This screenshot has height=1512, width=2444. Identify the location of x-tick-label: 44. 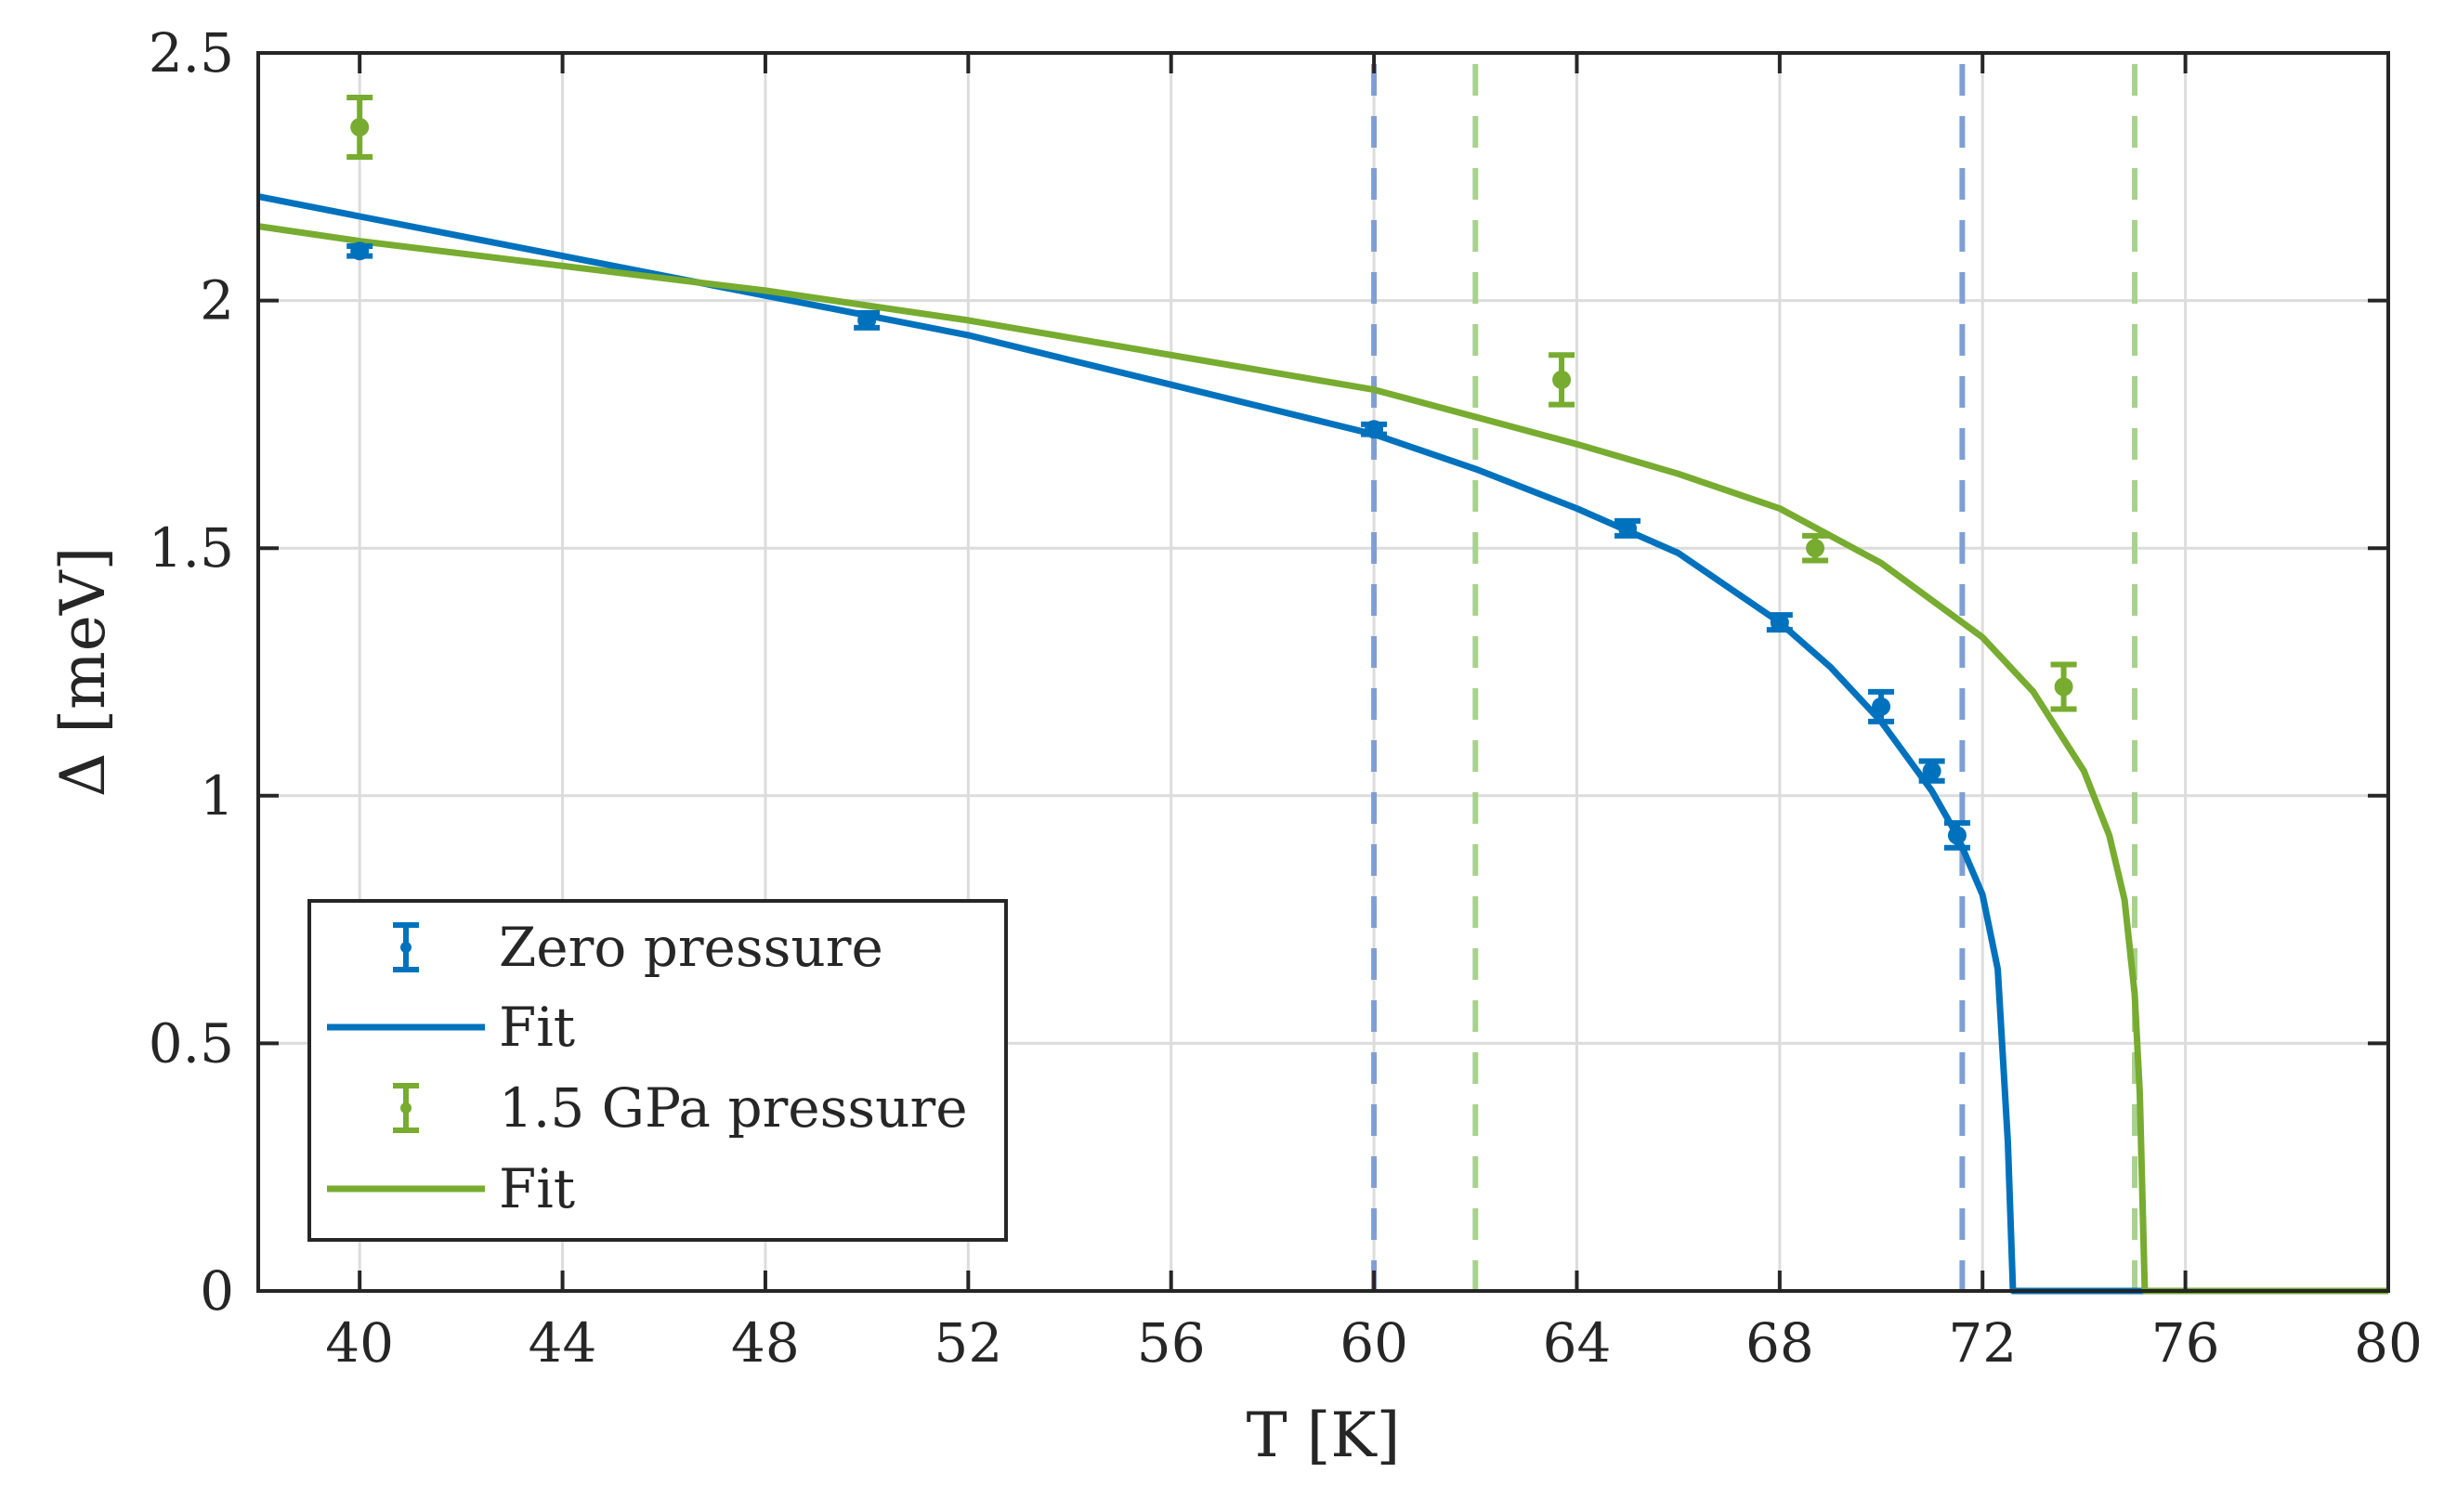
(563, 1343).